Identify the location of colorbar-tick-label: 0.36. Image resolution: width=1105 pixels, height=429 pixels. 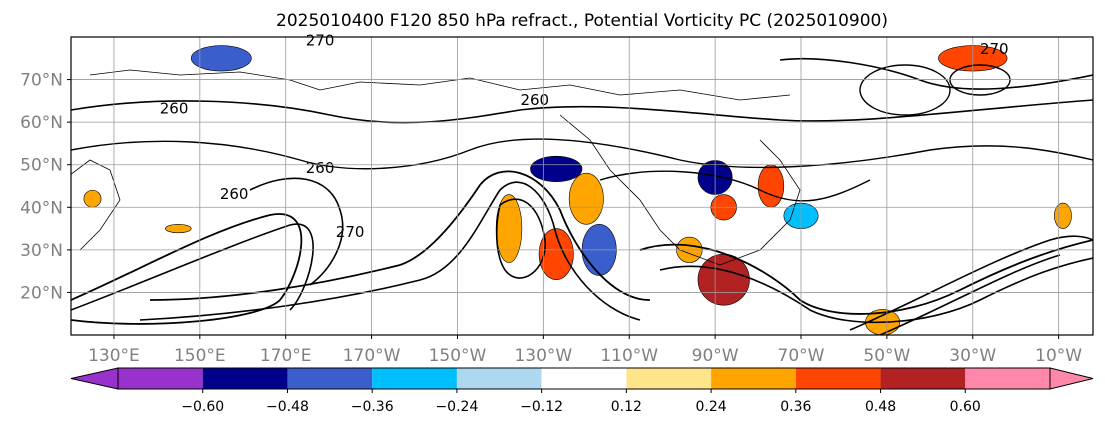
(795, 407).